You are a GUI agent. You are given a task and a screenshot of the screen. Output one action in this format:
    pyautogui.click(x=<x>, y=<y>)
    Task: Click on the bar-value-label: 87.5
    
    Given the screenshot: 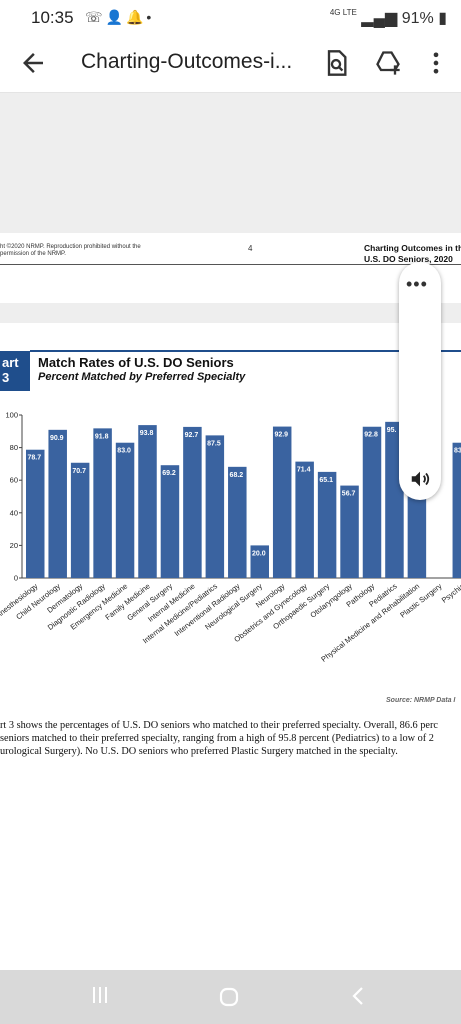 What is the action you would take?
    pyautogui.click(x=214, y=443)
    